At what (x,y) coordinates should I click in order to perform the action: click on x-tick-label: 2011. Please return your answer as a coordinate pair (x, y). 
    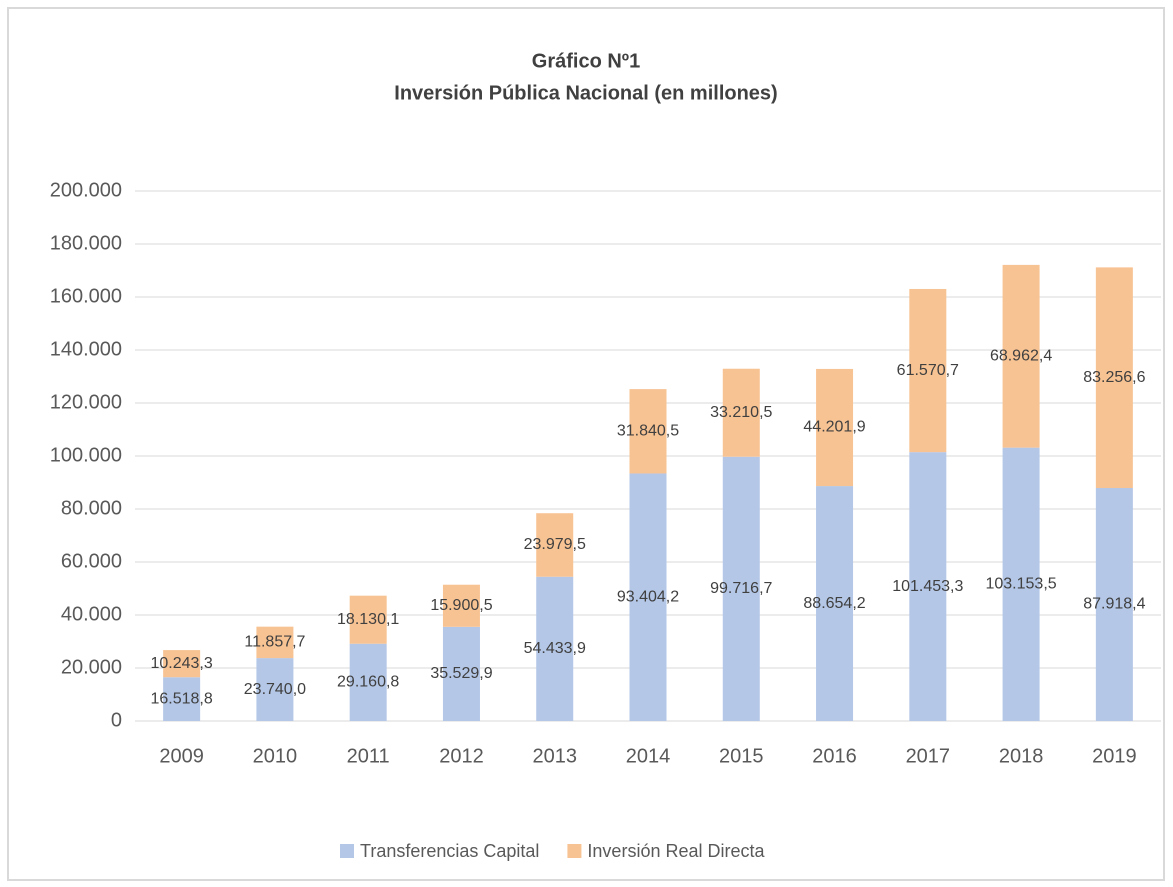
    Looking at the image, I should click on (368, 756).